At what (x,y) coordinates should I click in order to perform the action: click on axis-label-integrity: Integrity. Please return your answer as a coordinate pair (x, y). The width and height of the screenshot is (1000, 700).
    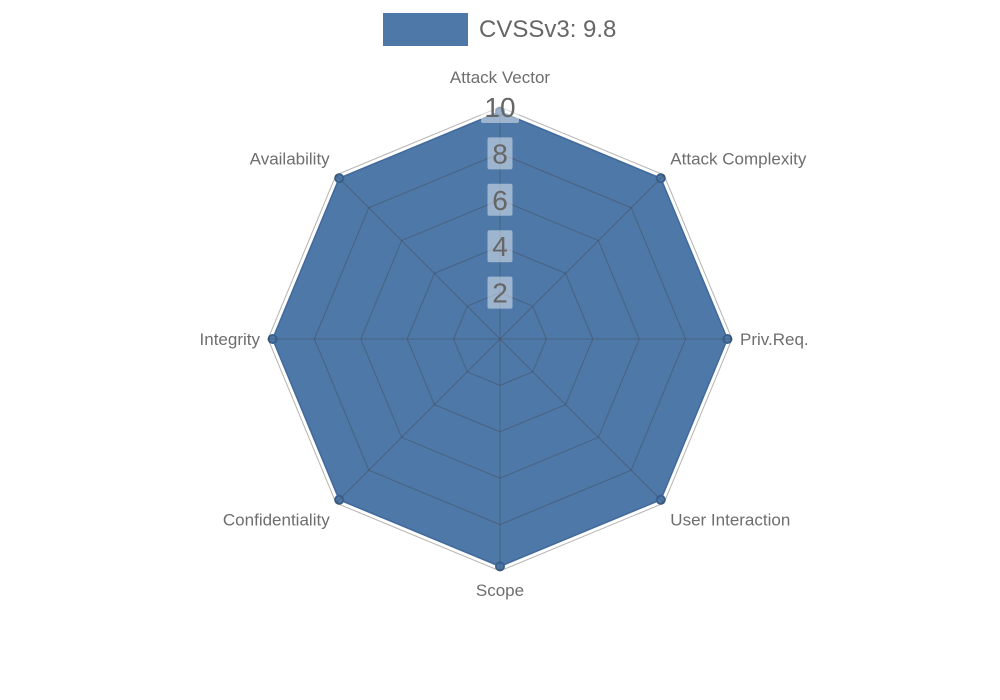
    Looking at the image, I should click on (230, 339).